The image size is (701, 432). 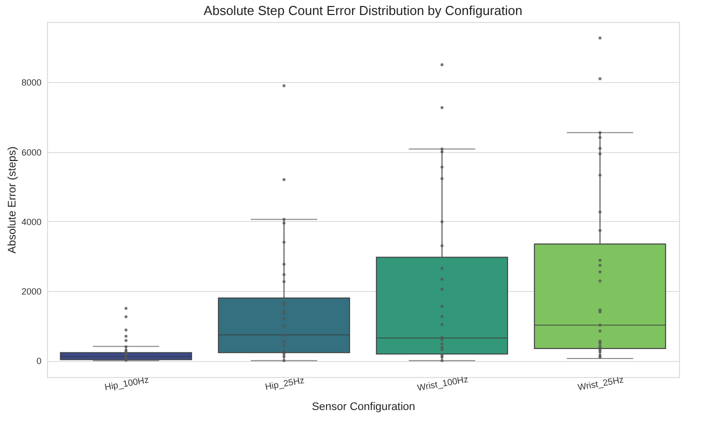 I want to click on x-tick-label: Hip_25Hz, so click(x=285, y=383).